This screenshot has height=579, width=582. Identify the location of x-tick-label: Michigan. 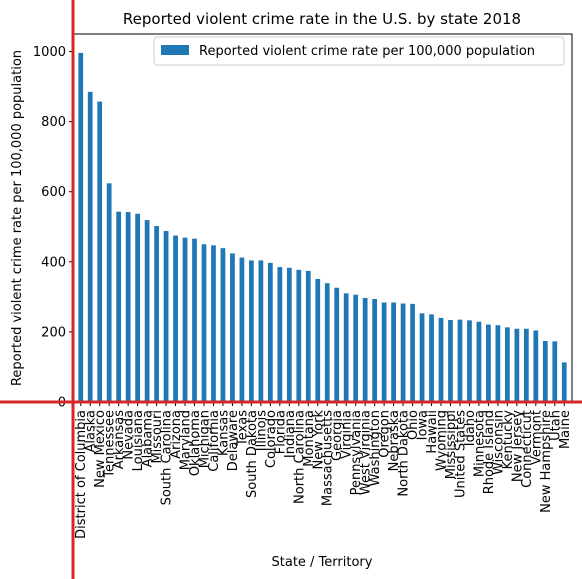
(204, 439).